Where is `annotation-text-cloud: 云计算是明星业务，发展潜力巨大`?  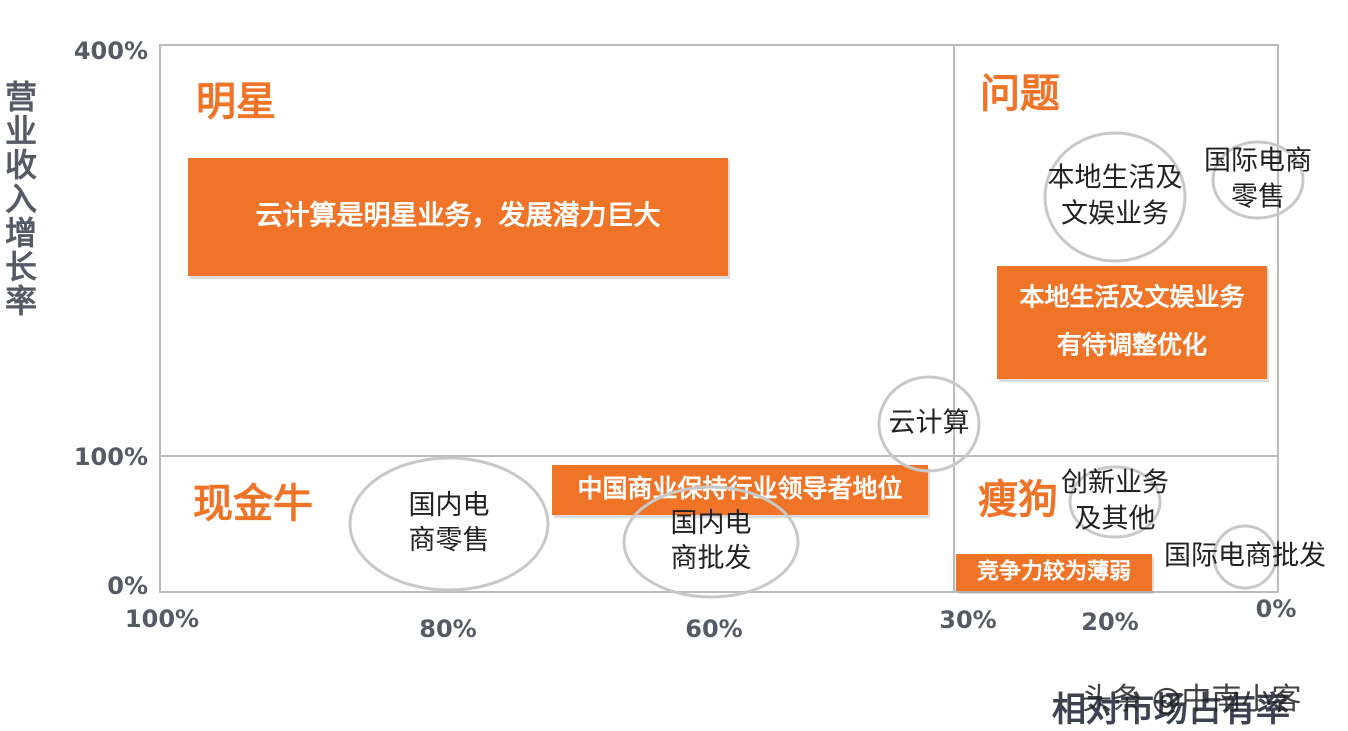 annotation-text-cloud: 云计算是明星业务，发展潜力巨大 is located at coordinates (458, 216).